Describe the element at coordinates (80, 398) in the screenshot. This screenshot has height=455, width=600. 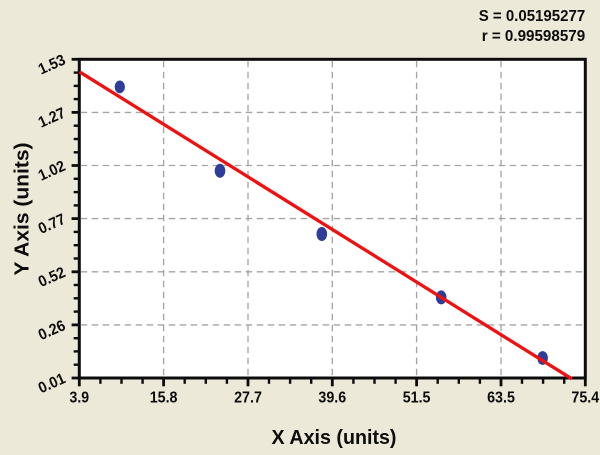
I see `svg-text: 3.9` at that location.